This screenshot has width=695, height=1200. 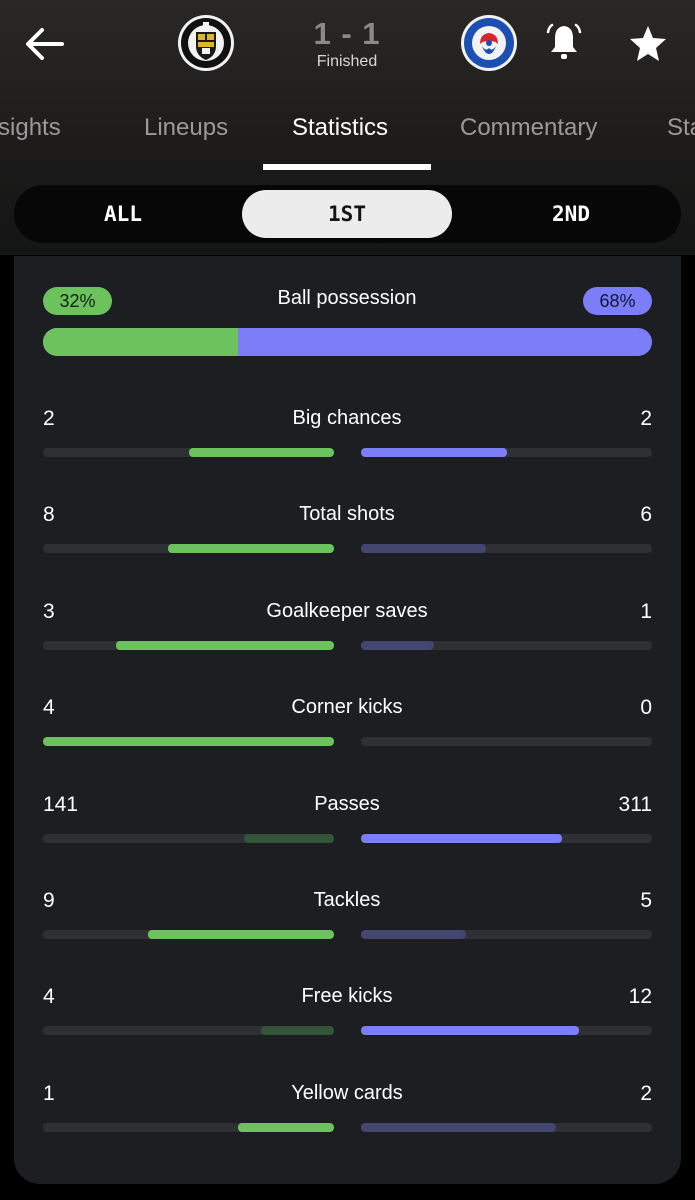 I want to click on away-stat-value: 12, so click(x=640, y=996).